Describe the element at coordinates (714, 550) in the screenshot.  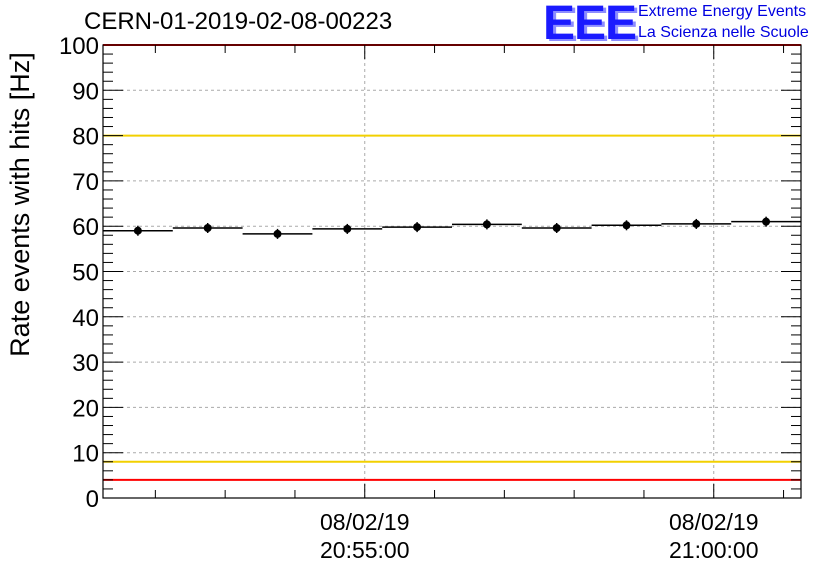
I see `x-tick-time-label: 21:00:00` at that location.